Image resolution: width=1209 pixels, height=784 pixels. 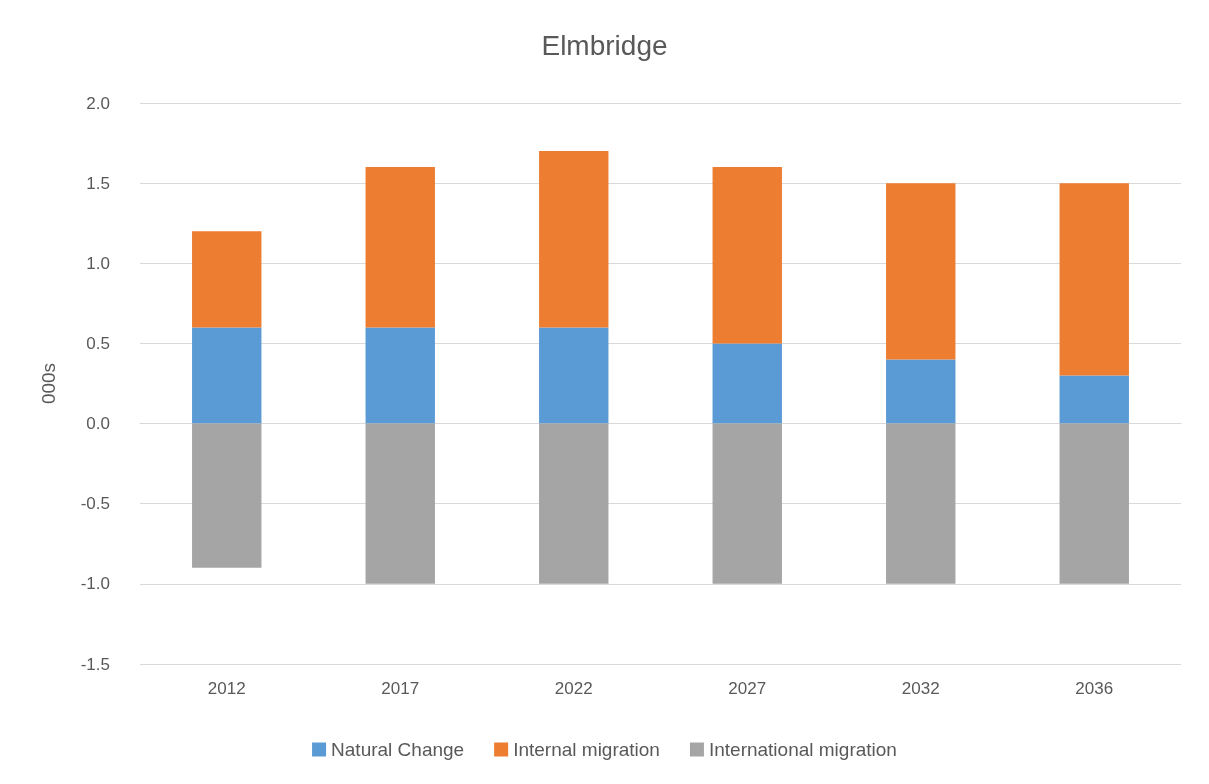 What do you see at coordinates (98, 263) in the screenshot?
I see `y-tick-label: 1.0` at bounding box center [98, 263].